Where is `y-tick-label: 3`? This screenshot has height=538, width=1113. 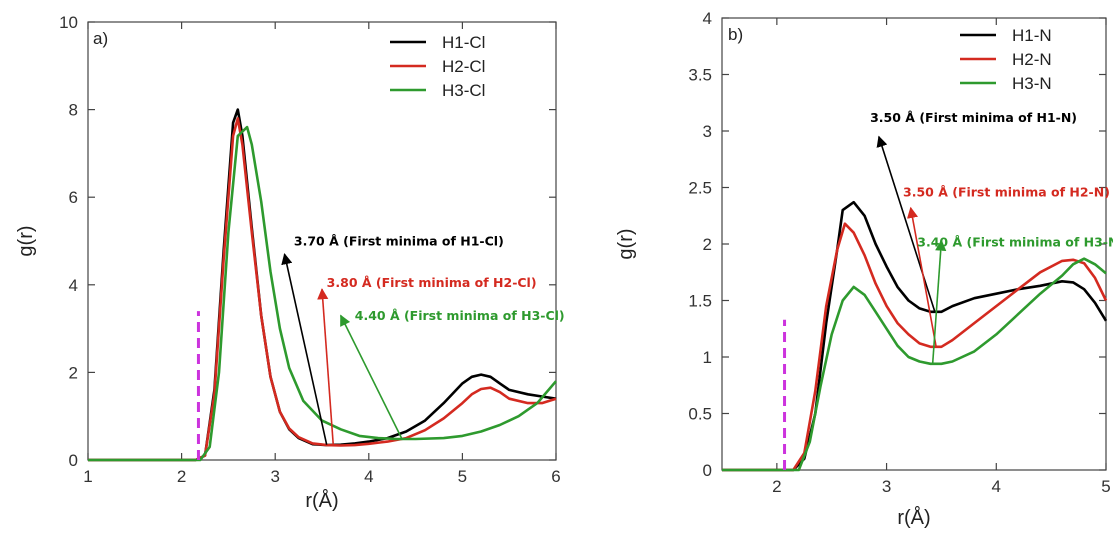
y-tick-label: 3 is located at coordinates (707, 131).